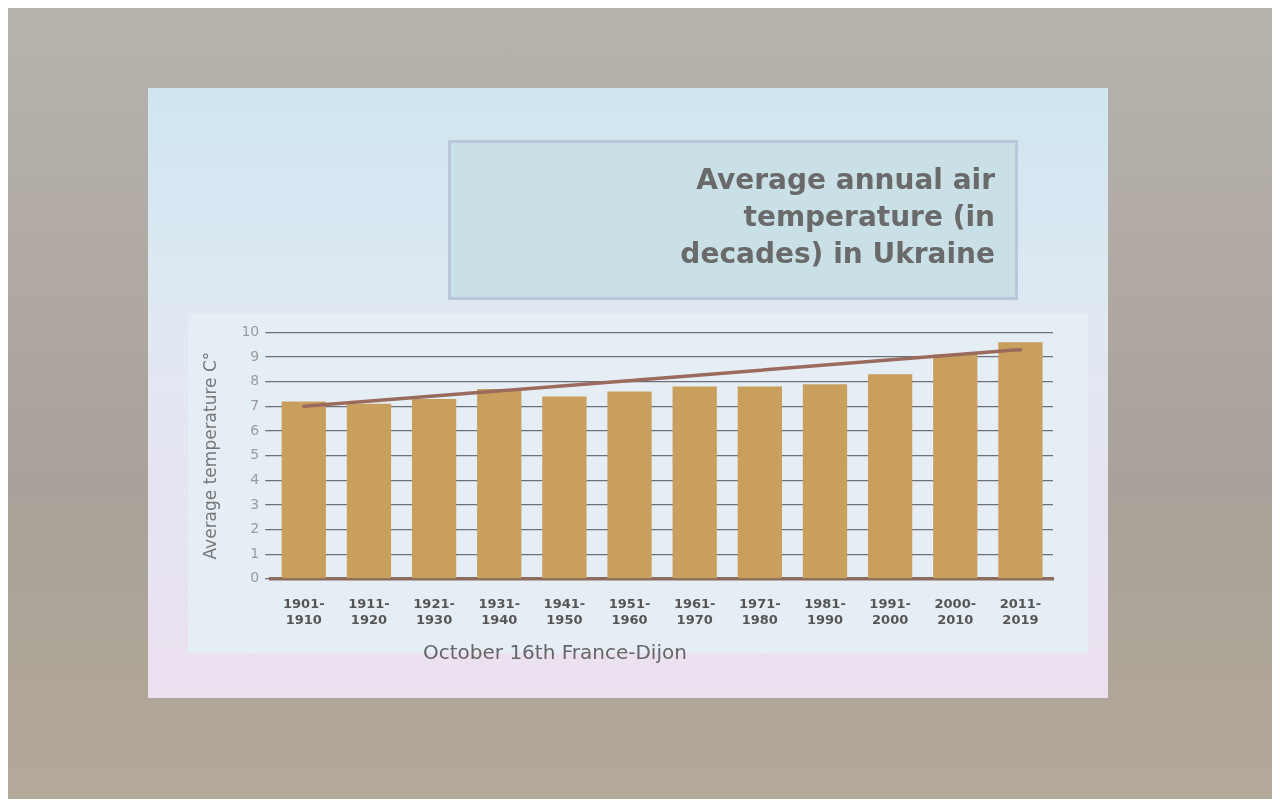  Describe the element at coordinates (564, 611) in the screenshot. I see `x-tick-label: 1941-1950` at that location.